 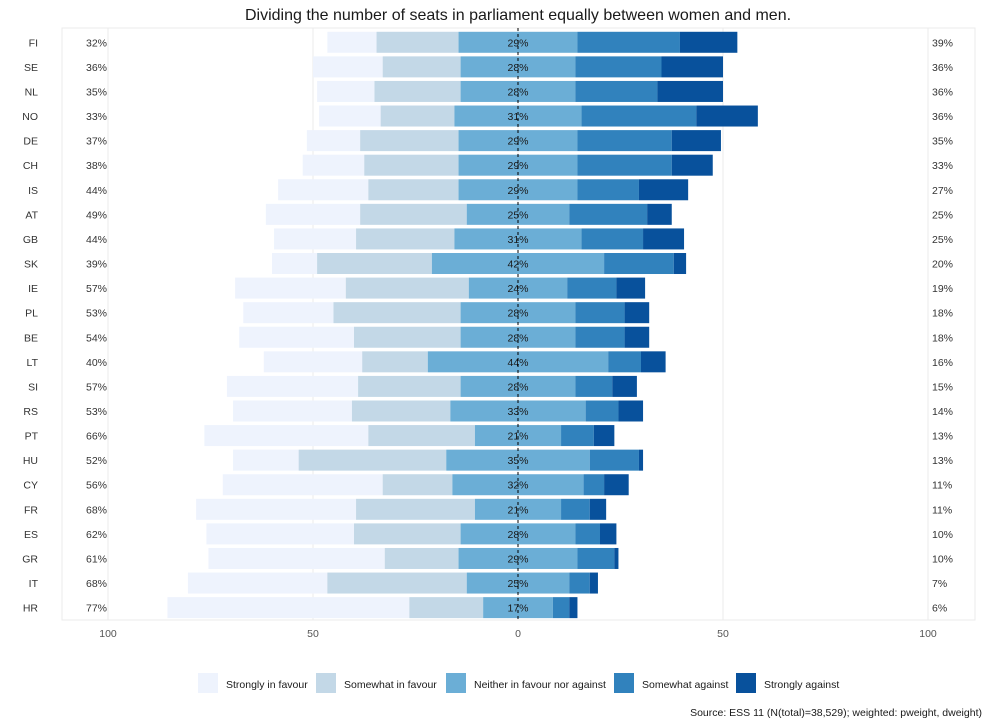 What do you see at coordinates (96, 510) in the screenshot?
I see `favour-pct-label: 68%` at bounding box center [96, 510].